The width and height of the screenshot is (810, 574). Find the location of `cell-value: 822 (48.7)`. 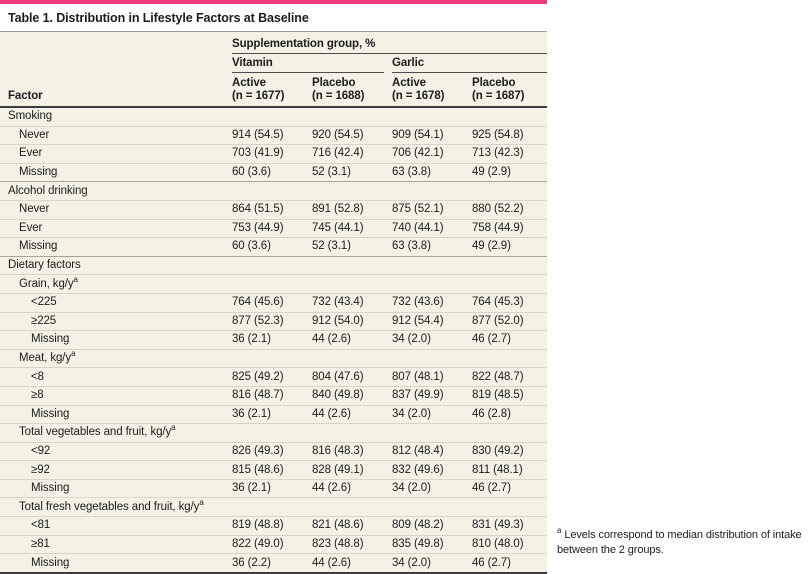

cell-value: 822 (48.7) is located at coordinates (498, 376).